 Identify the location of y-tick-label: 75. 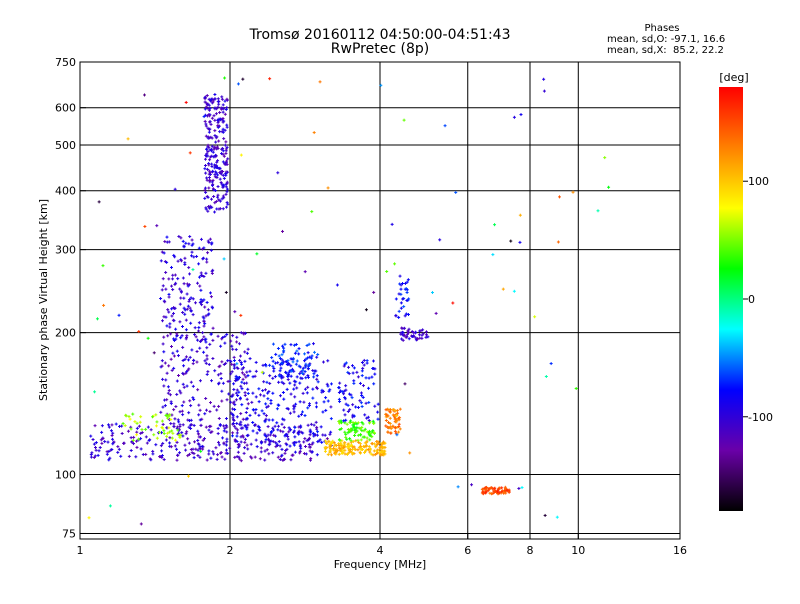
(69, 533).